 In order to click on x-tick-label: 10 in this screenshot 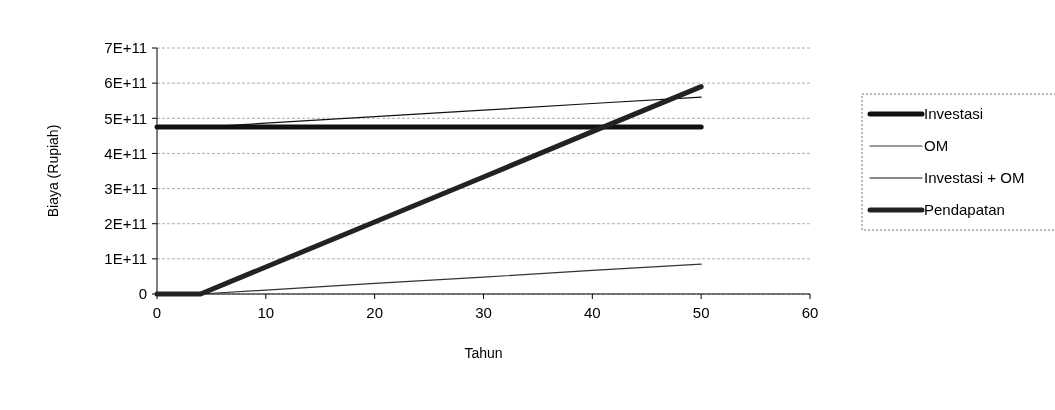, I will do `click(266, 312)`.